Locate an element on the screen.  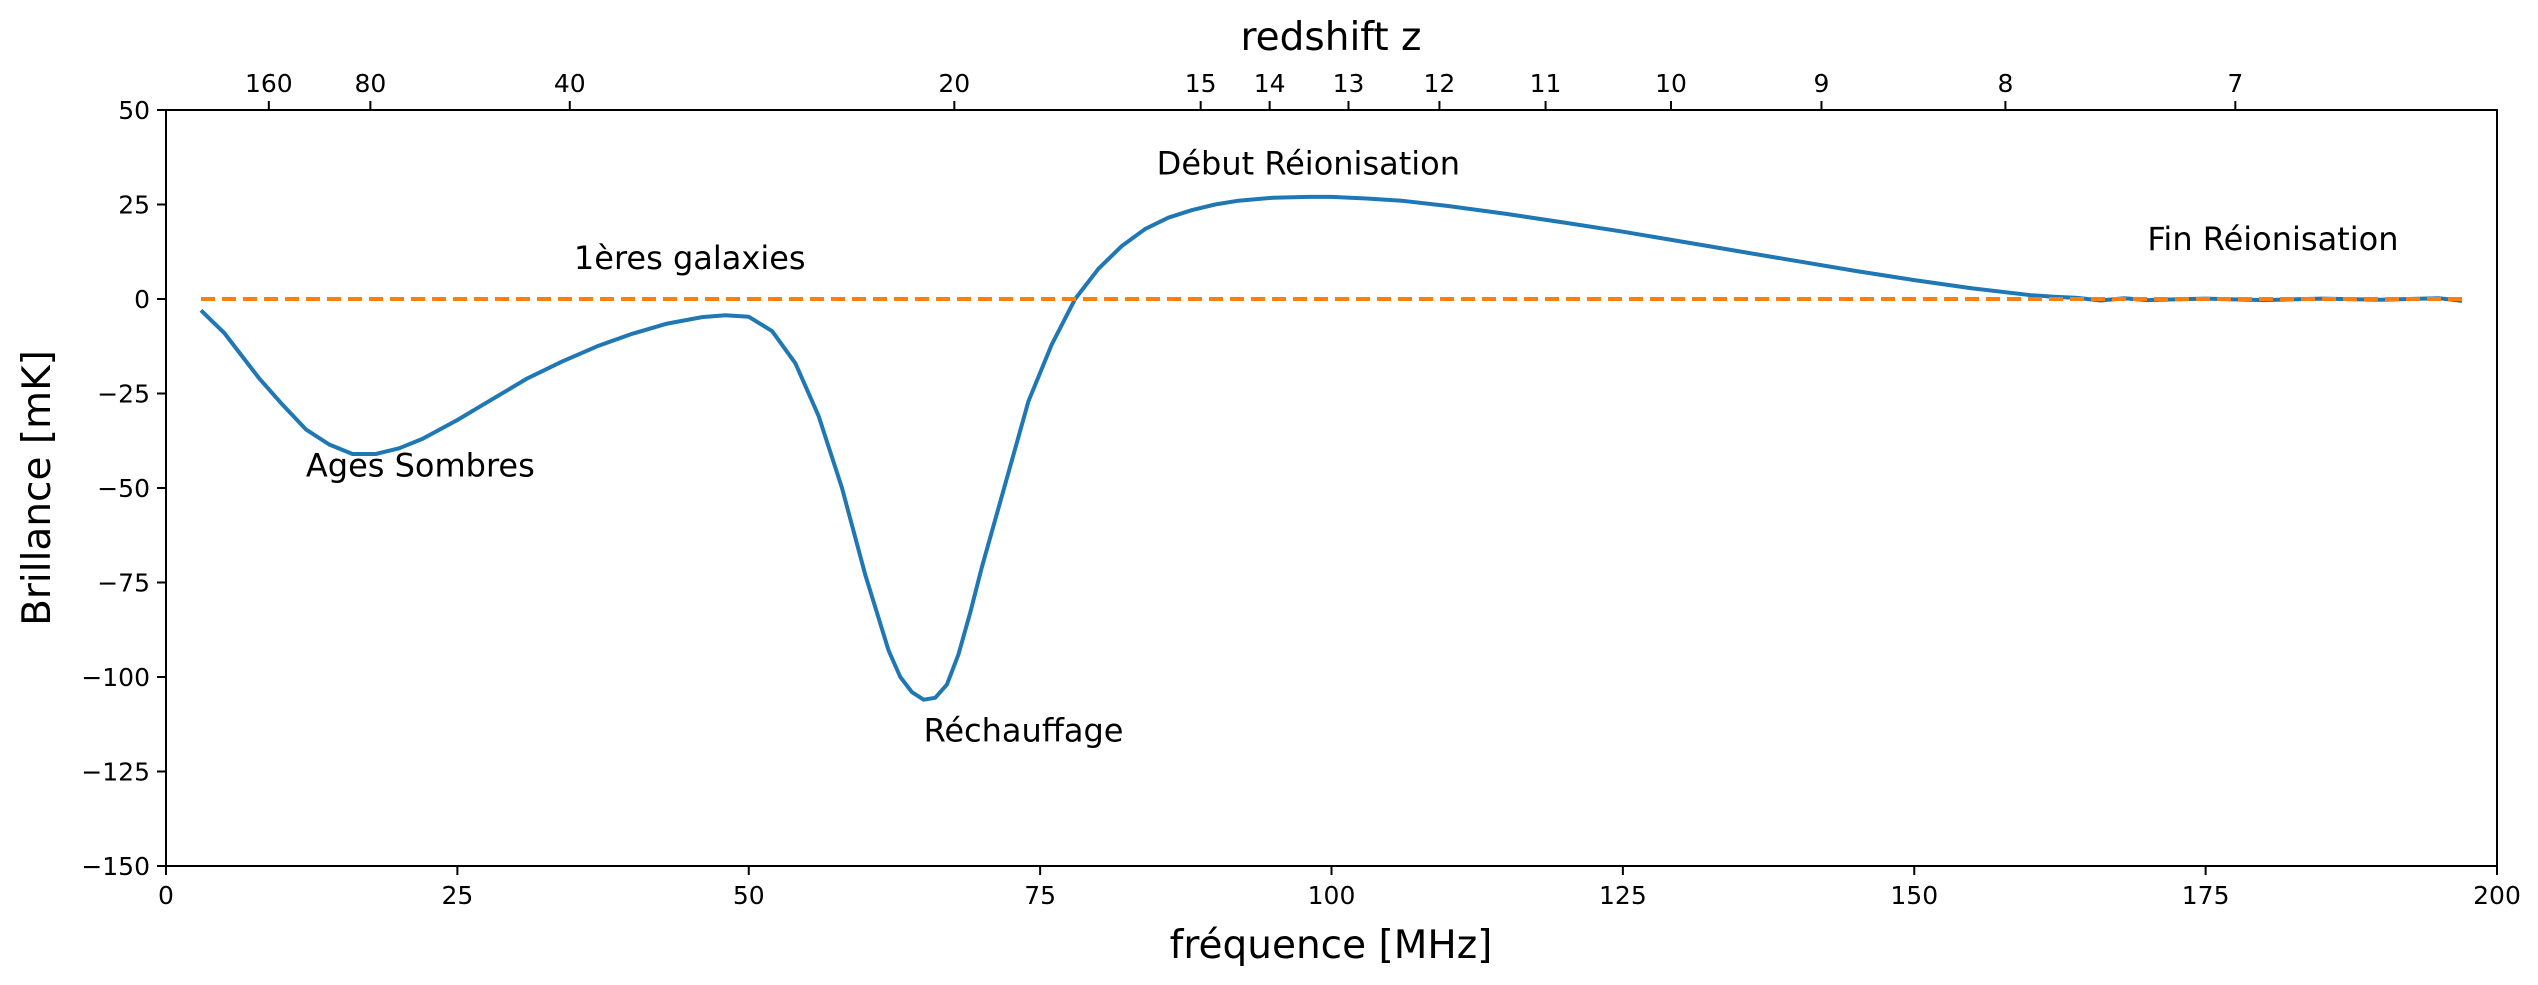
redshift-tick-label: 160 is located at coordinates (269, 83).